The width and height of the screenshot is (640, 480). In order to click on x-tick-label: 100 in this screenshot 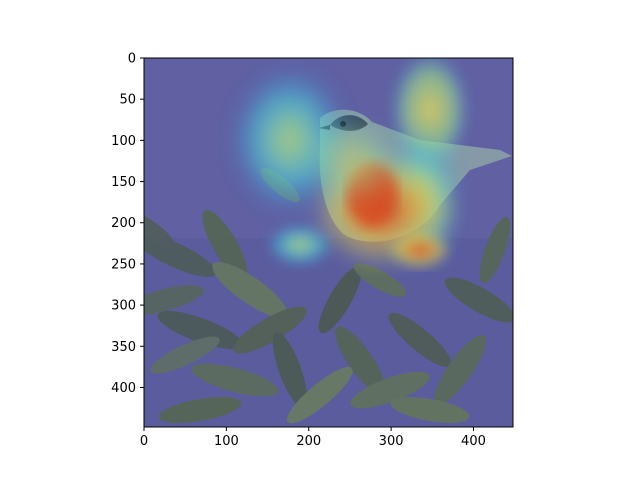, I will do `click(226, 441)`.